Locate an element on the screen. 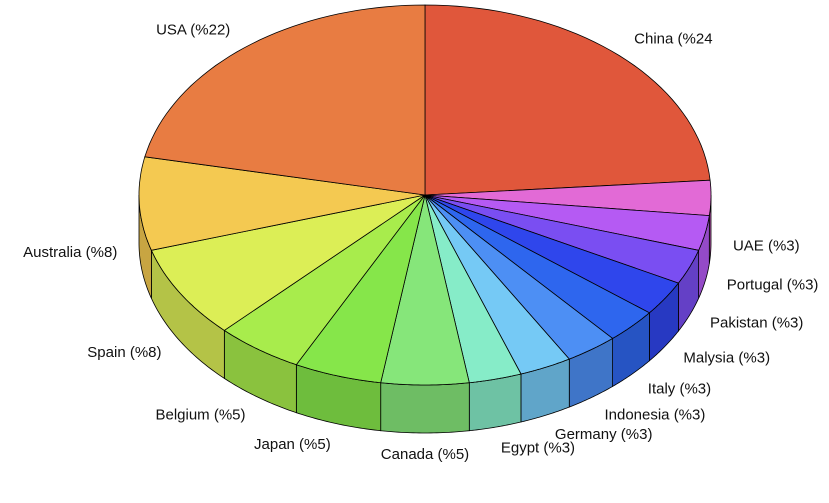 The image size is (829, 503). slice-label: Egypt (%3) is located at coordinates (538, 447).